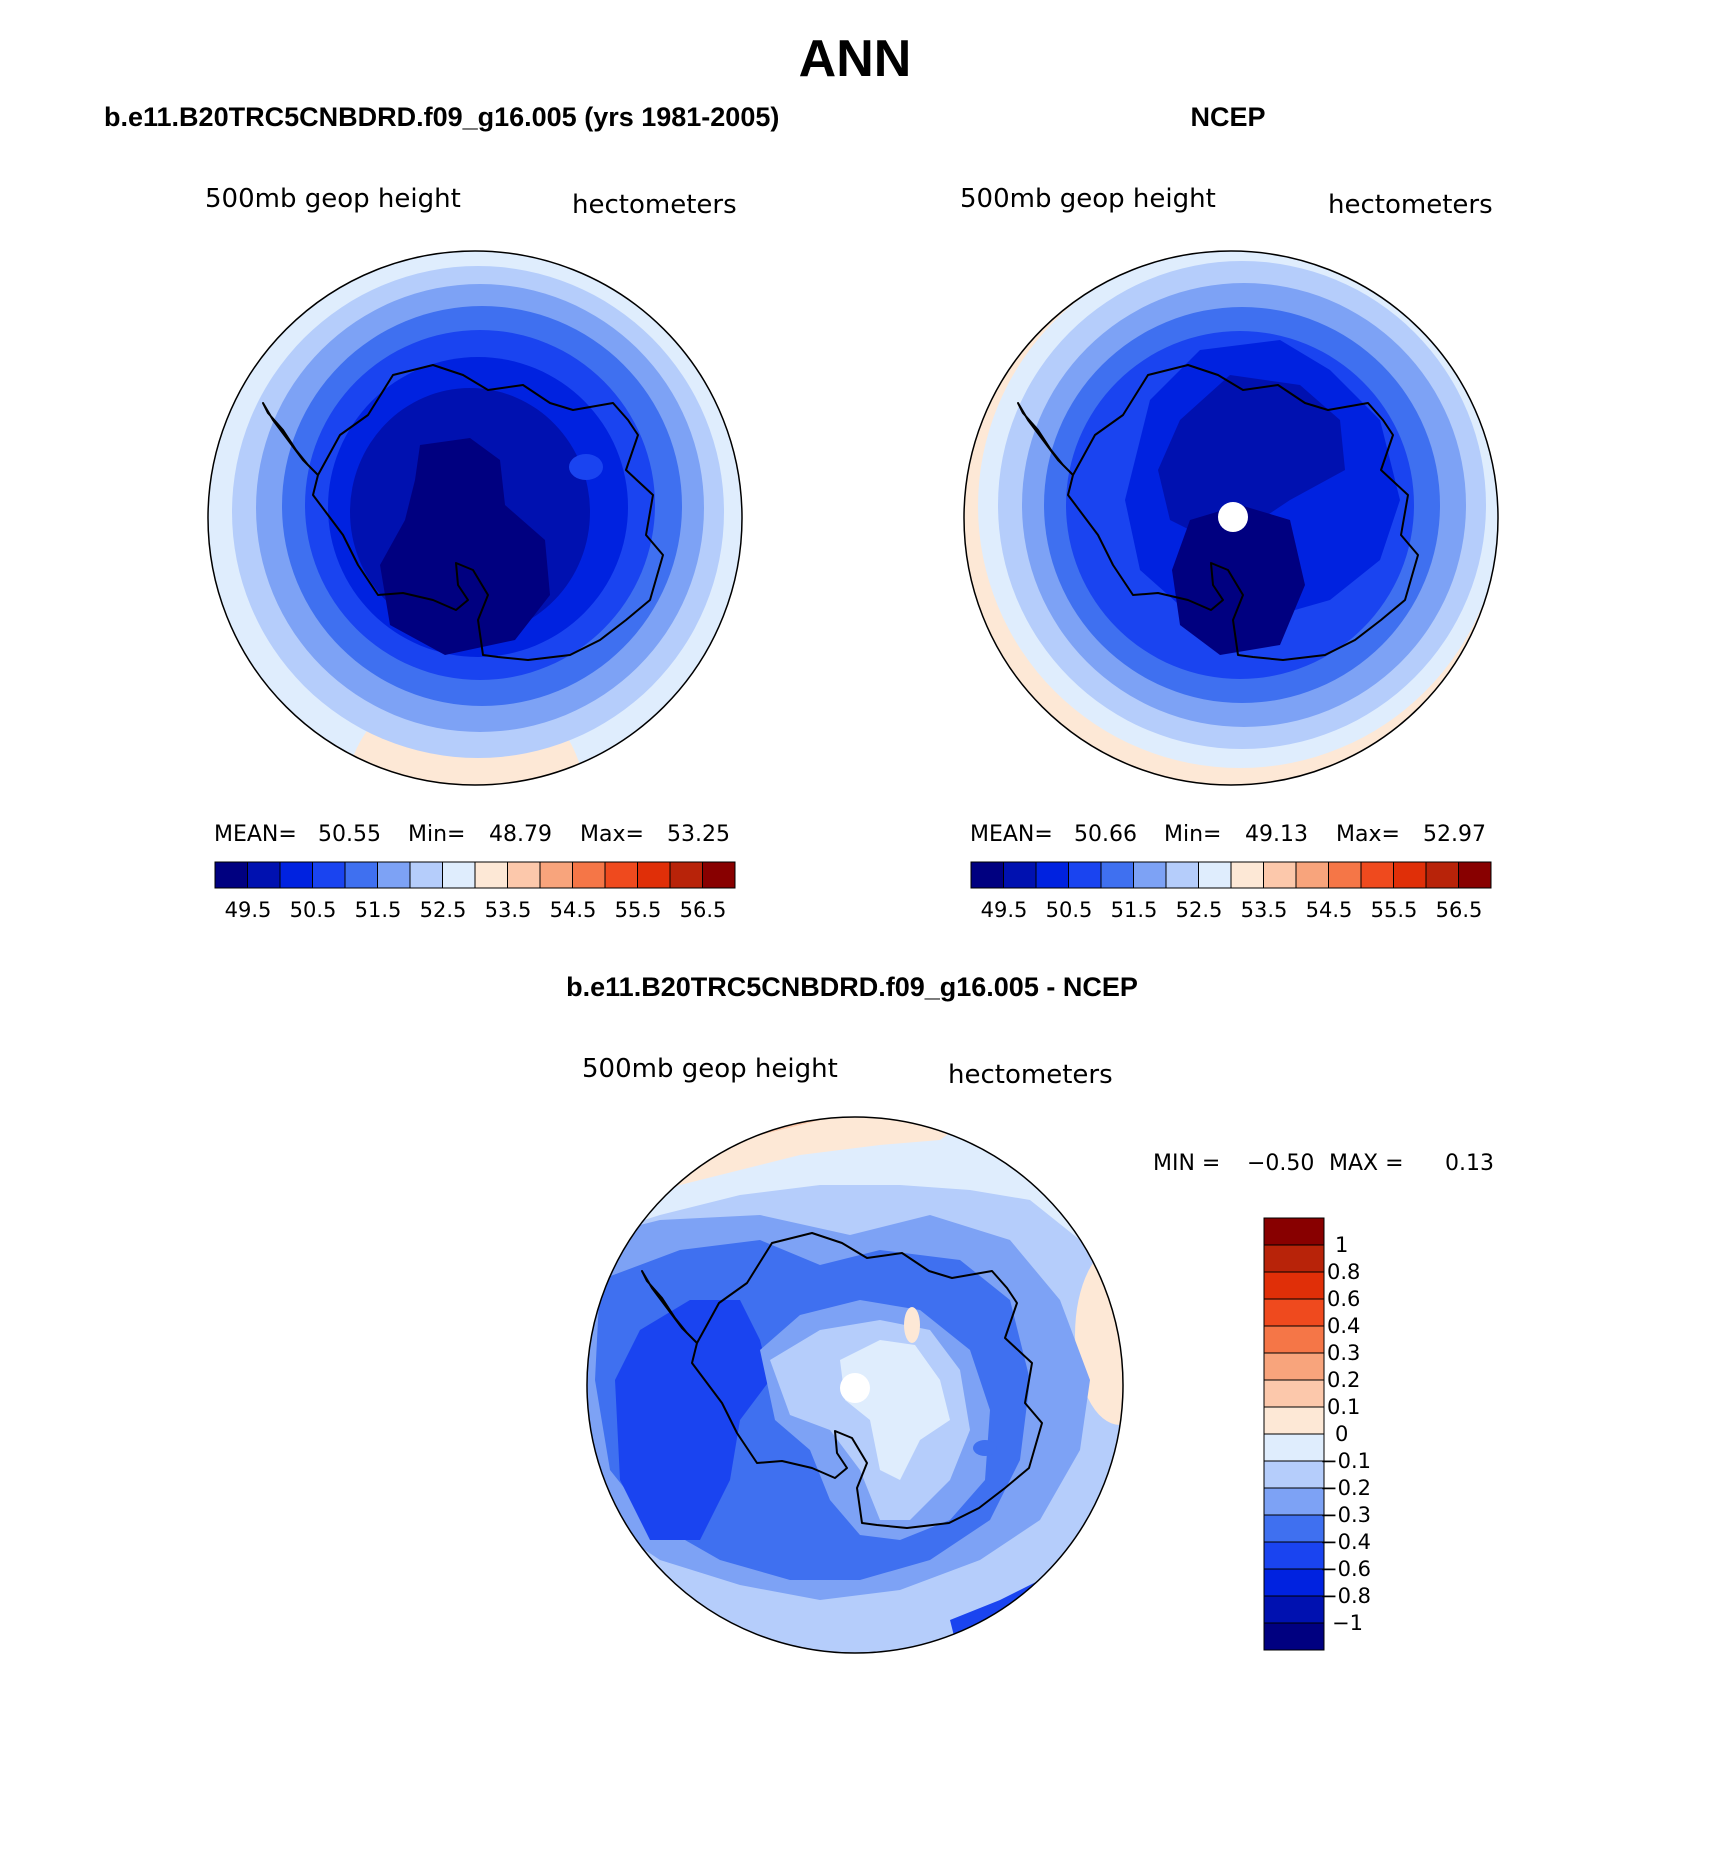 This screenshot has width=1710, height=1863. Describe the element at coordinates (1343, 1272) in the screenshot. I see `colorbar-tick-label: 0.8` at that location.